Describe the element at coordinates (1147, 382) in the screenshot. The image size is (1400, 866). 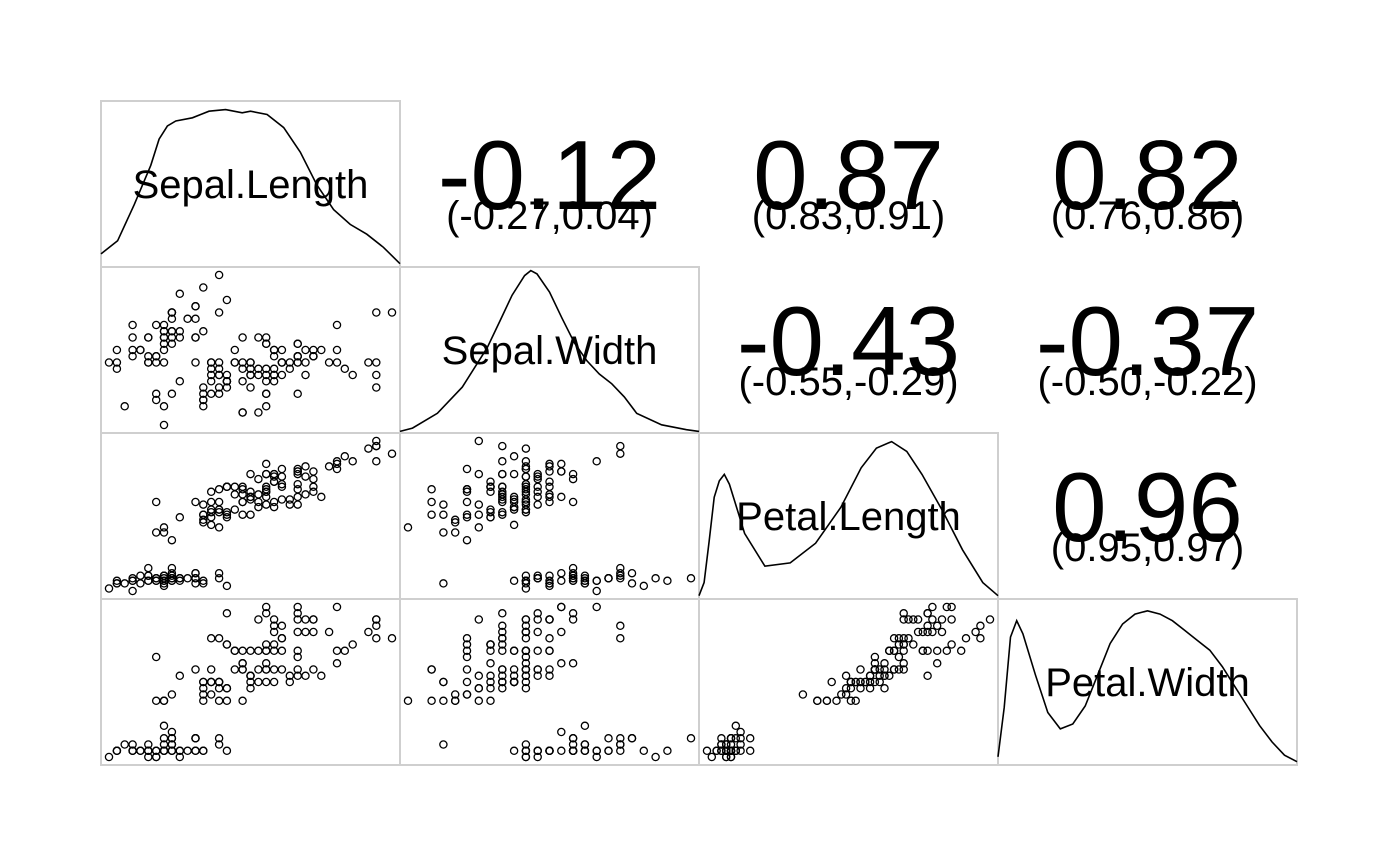
I see `correlation-ci: (-0.50,-0.22)` at that location.